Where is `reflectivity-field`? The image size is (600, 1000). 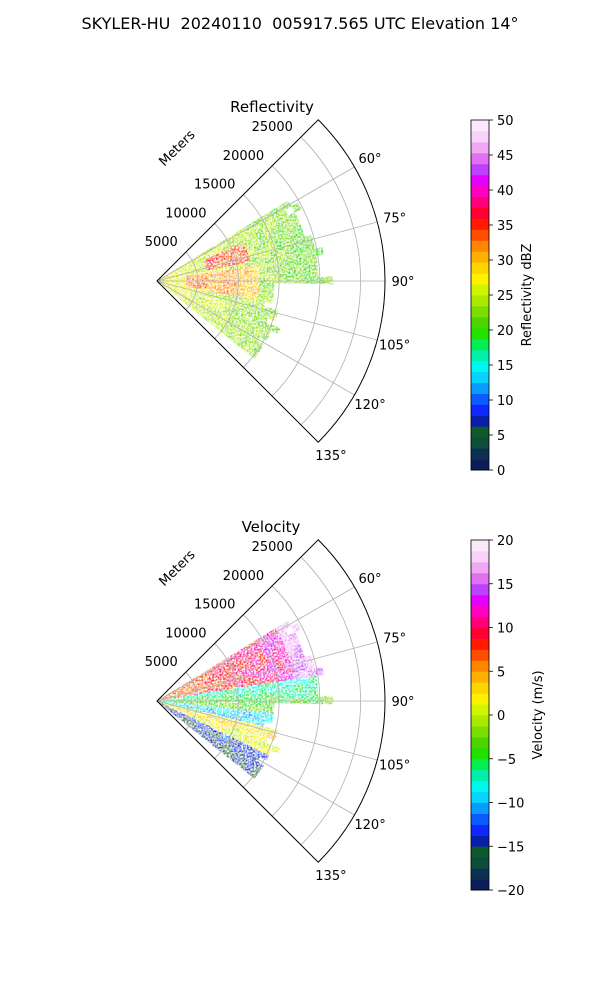
reflectivity-field is located at coordinates (245, 279).